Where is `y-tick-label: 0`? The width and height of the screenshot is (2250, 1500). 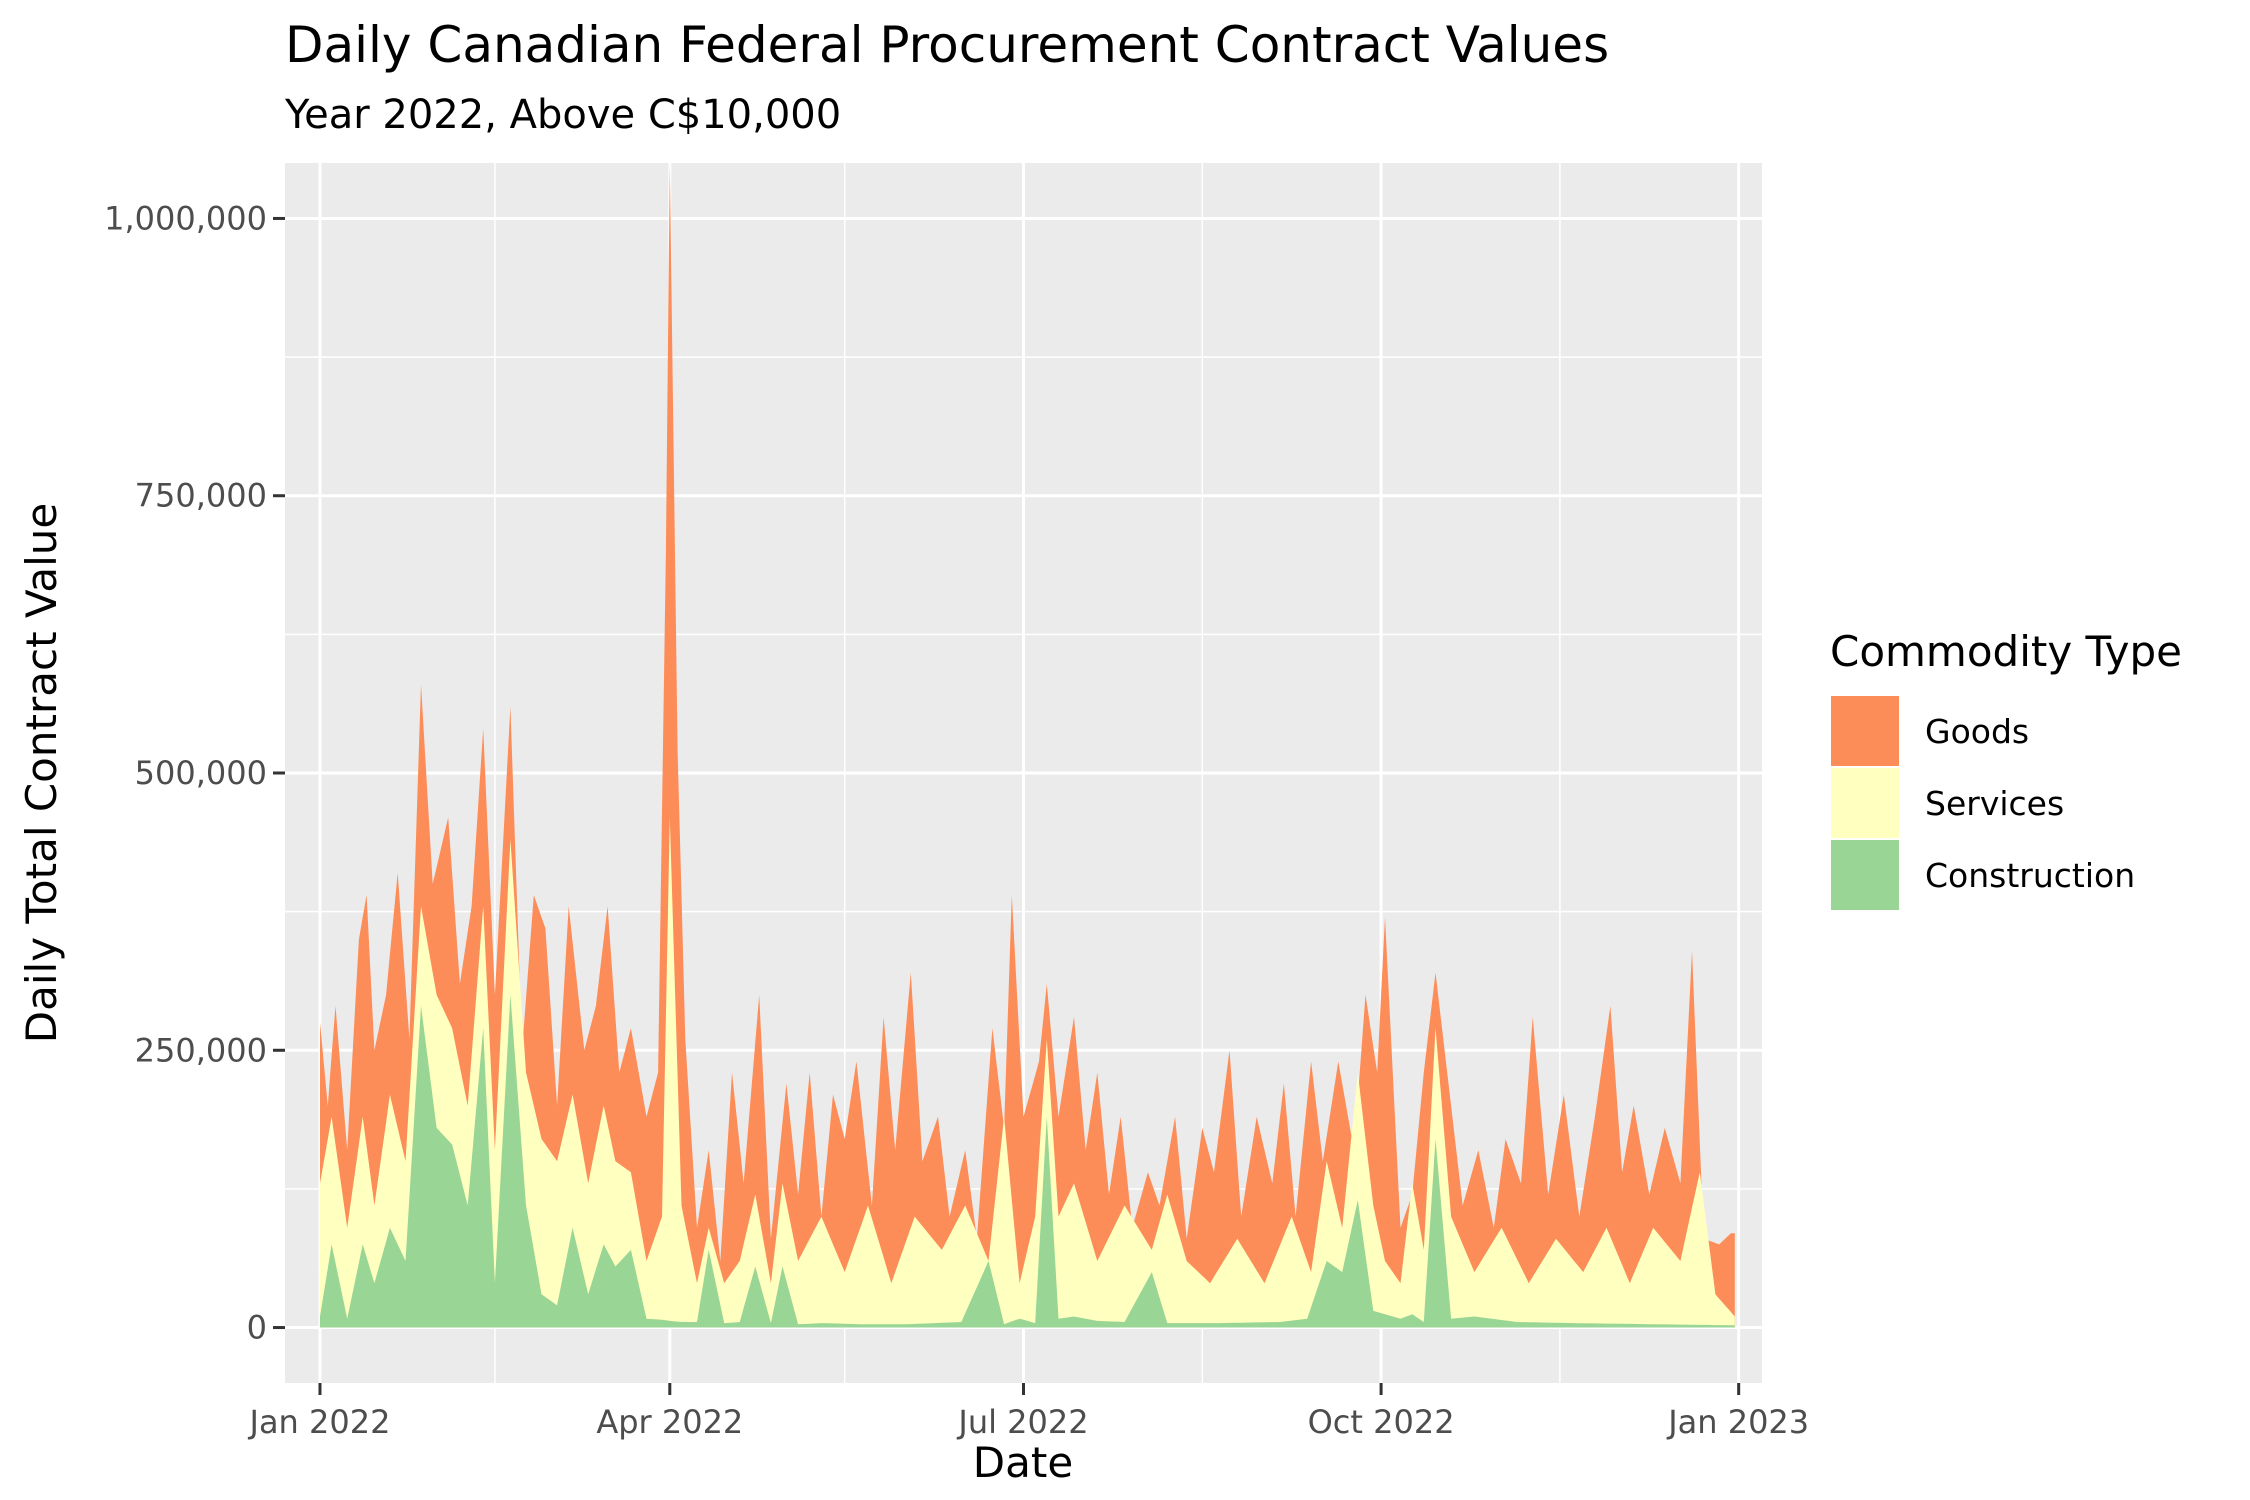
y-tick-label: 0 is located at coordinates (257, 1328).